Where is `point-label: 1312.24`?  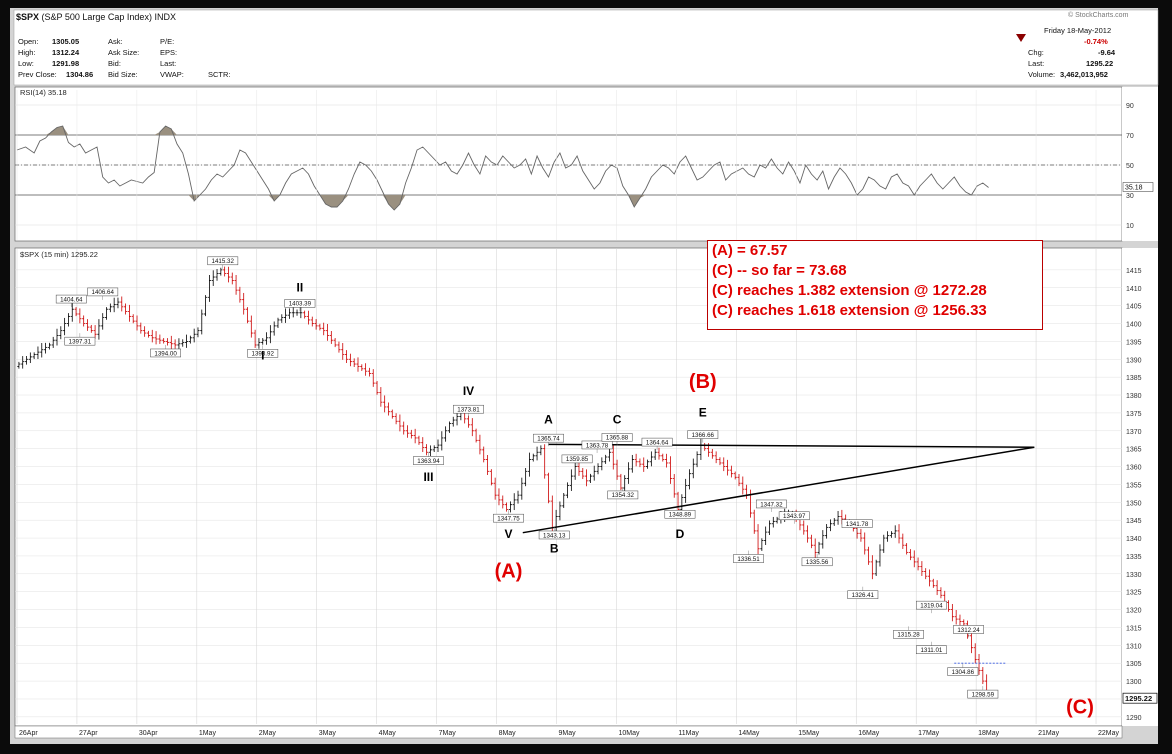 point-label: 1312.24 is located at coordinates (968, 630).